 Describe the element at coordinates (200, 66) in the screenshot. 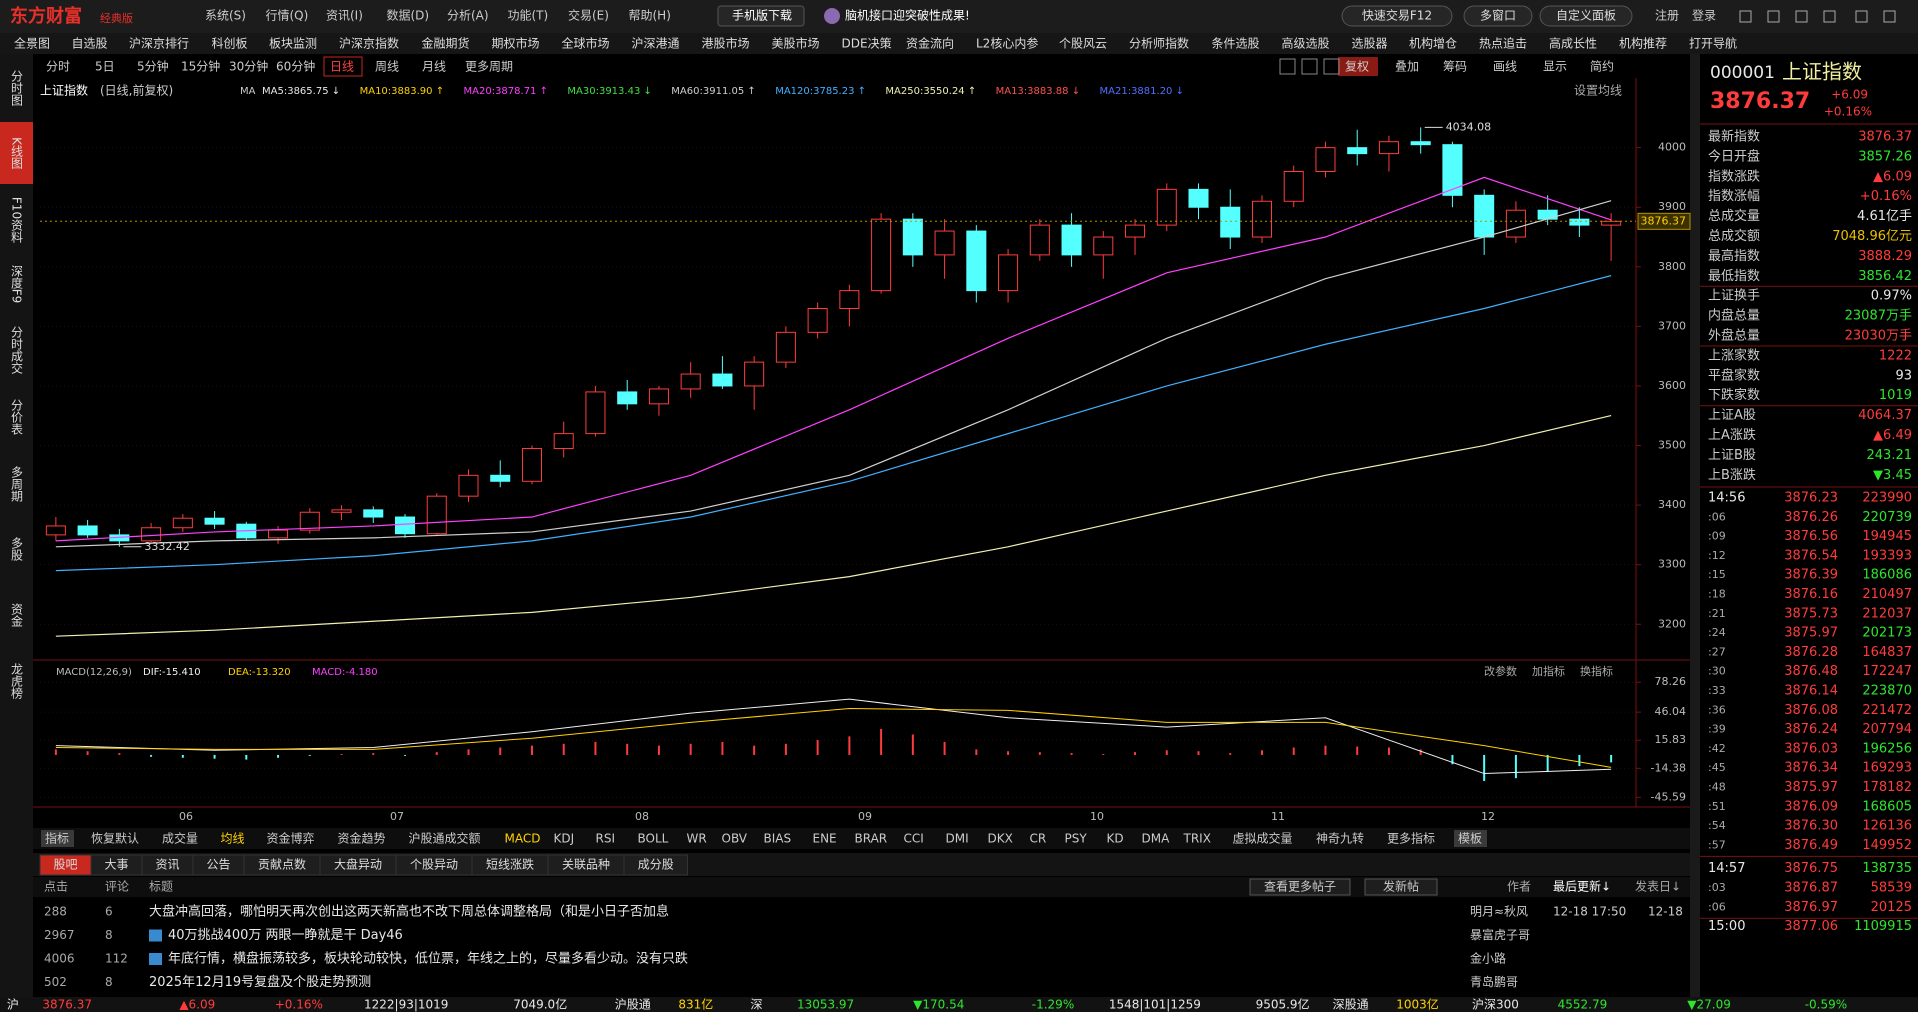

I see `period-tab: 15分钟` at that location.